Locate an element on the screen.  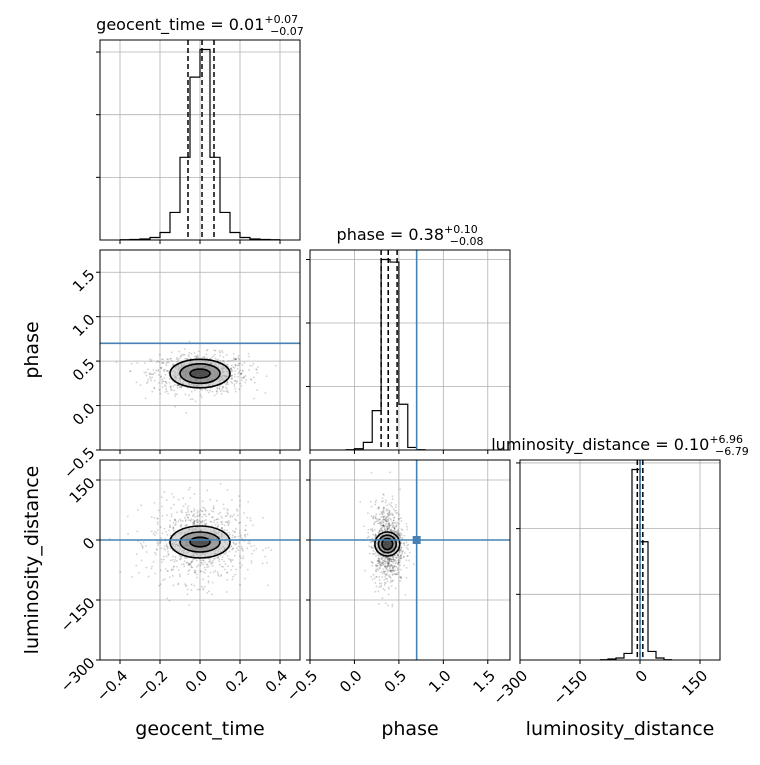
title-value: 0.10 is located at coordinates (692, 444).